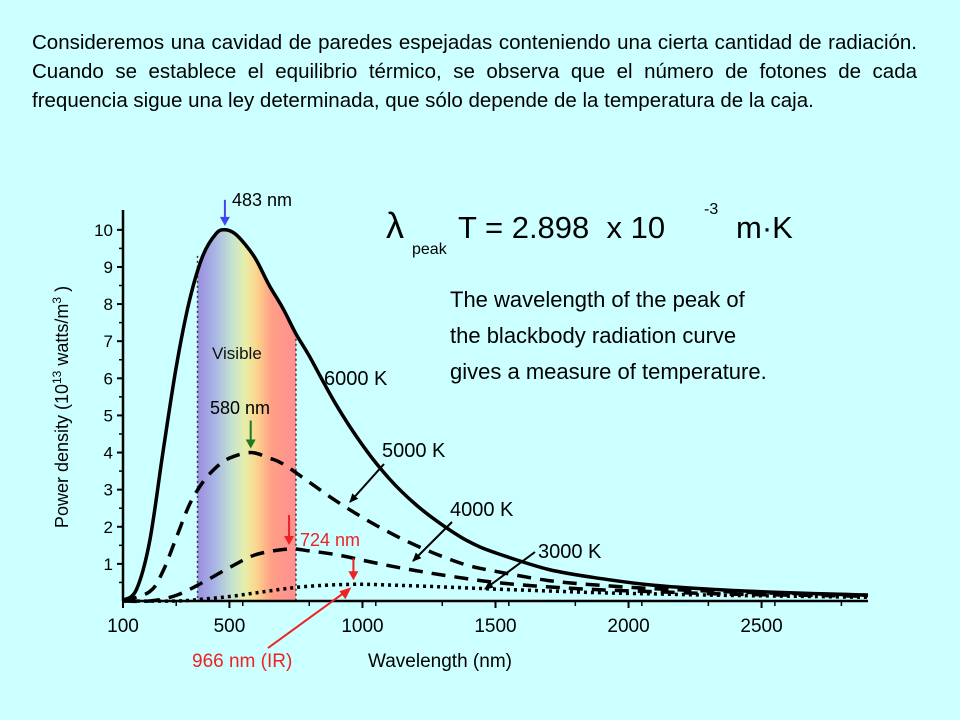 The image size is (960, 720). I want to click on y-tick-label: 9, so click(108, 267).